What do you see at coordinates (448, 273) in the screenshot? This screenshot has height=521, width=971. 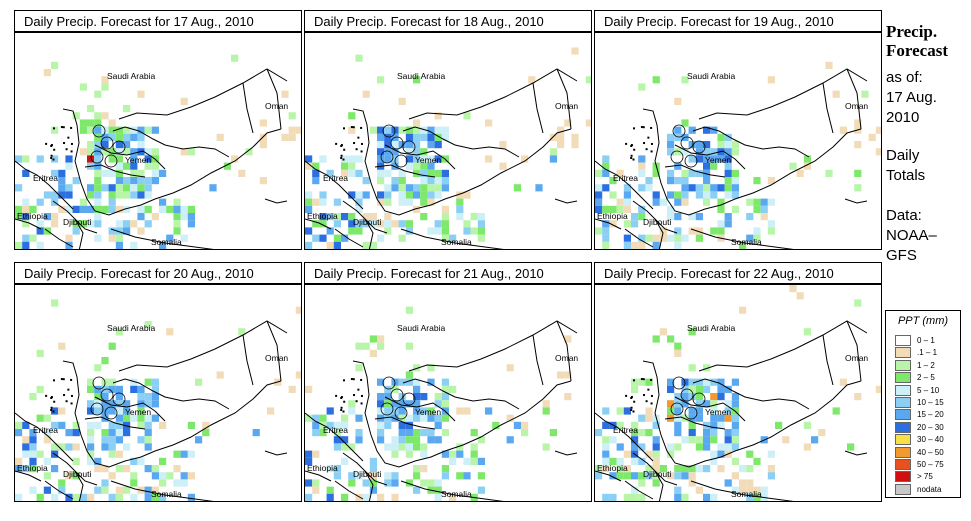 I see `panel-title: Daily Precip. Forecast for 21 Aug., 2010` at bounding box center [448, 273].